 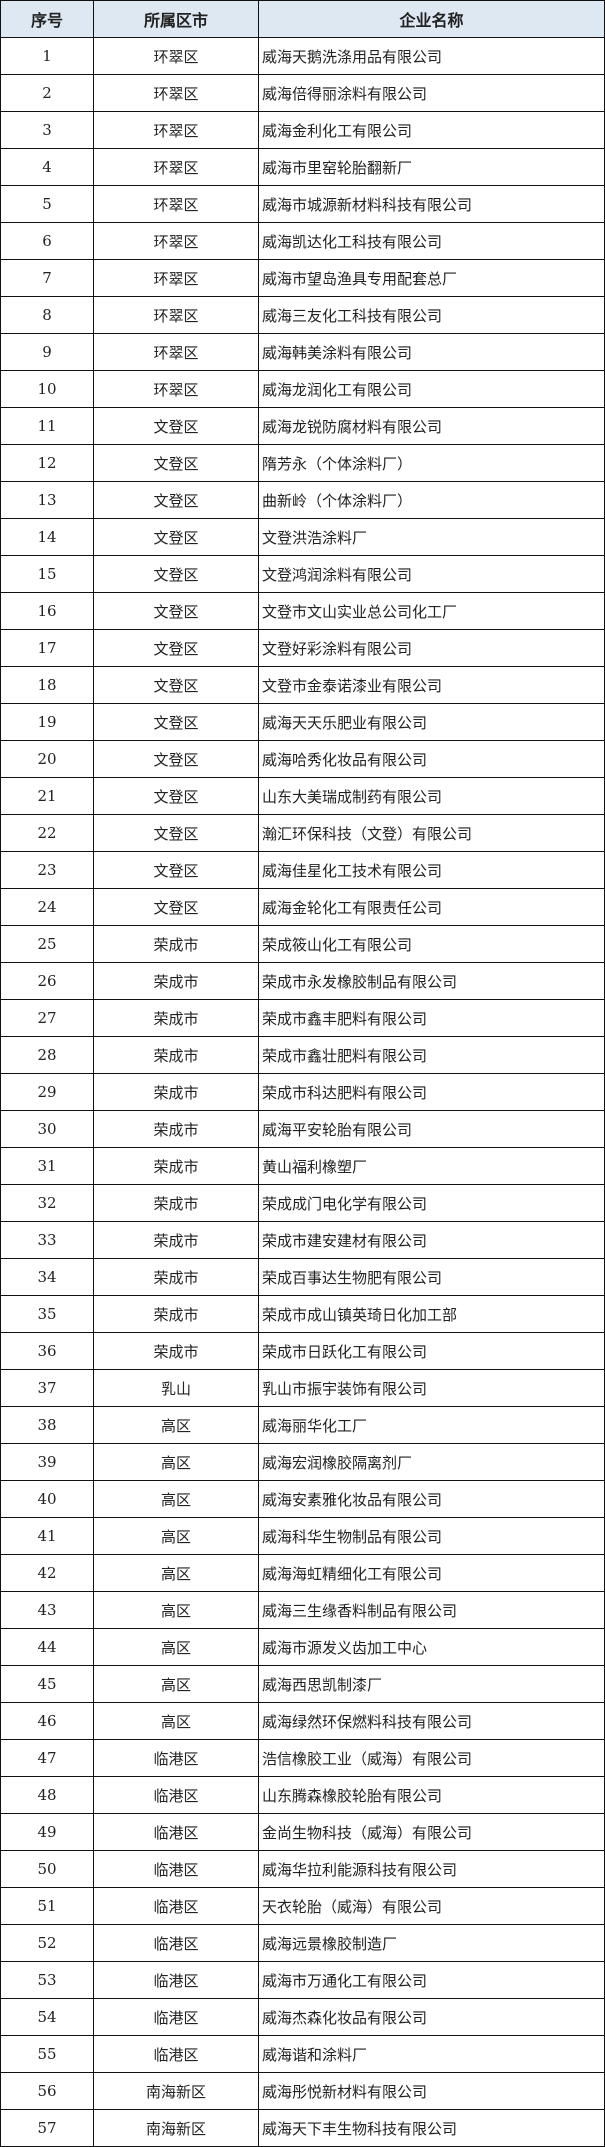 What do you see at coordinates (431, 500) in the screenshot?
I see `row-company: 曲新岭（个体涂料厂）` at bounding box center [431, 500].